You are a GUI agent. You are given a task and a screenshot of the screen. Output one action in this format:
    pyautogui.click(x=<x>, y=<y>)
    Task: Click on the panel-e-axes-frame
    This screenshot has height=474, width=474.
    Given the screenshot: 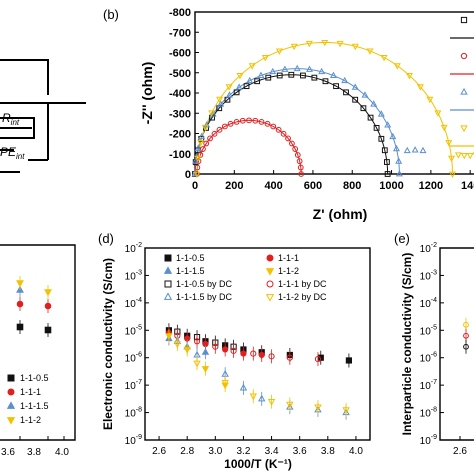 What is the action you would take?
    pyautogui.click(x=456, y=344)
    